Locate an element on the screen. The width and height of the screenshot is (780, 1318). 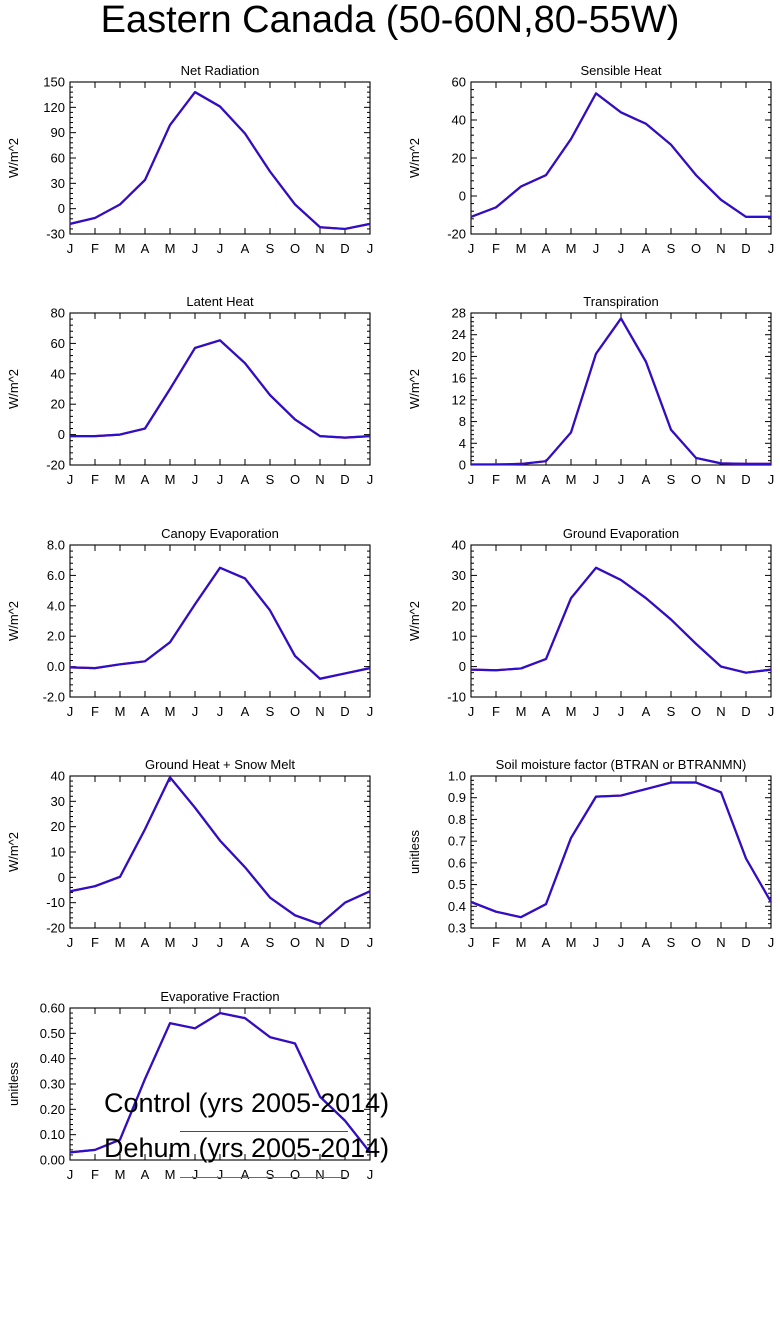
y-tick-label: 80 is located at coordinates (58, 313).